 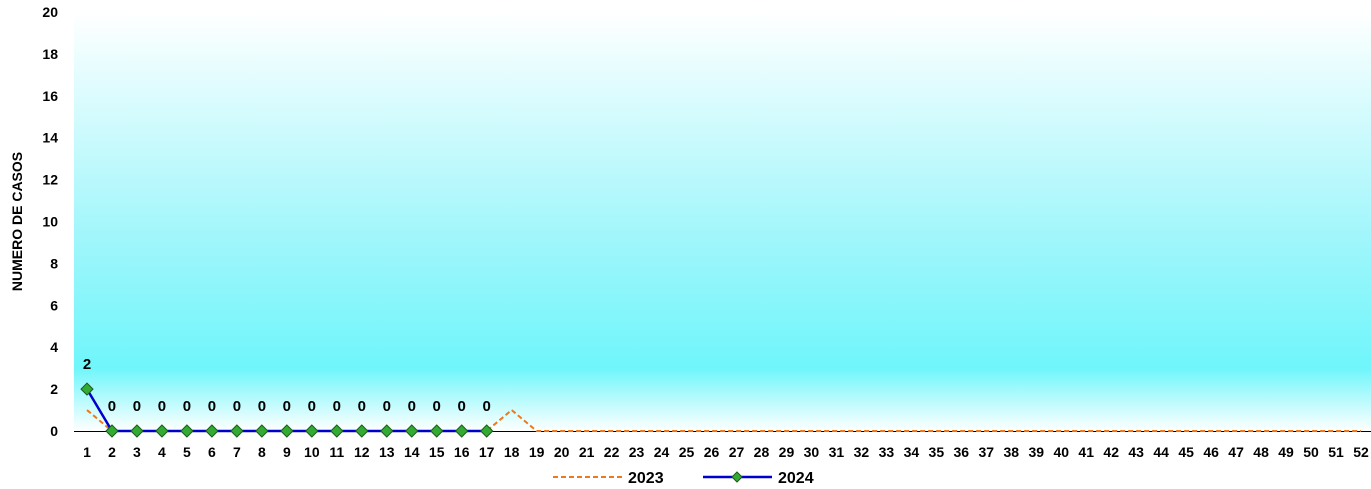 I want to click on x-tick-label: 48, so click(x=1261, y=452).